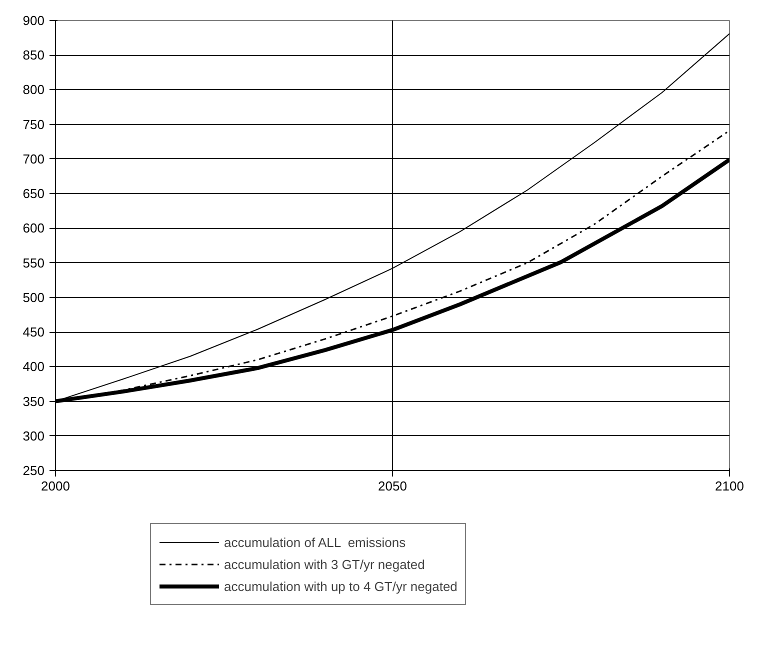  I want to click on y-tick-label: 650, so click(33, 194).